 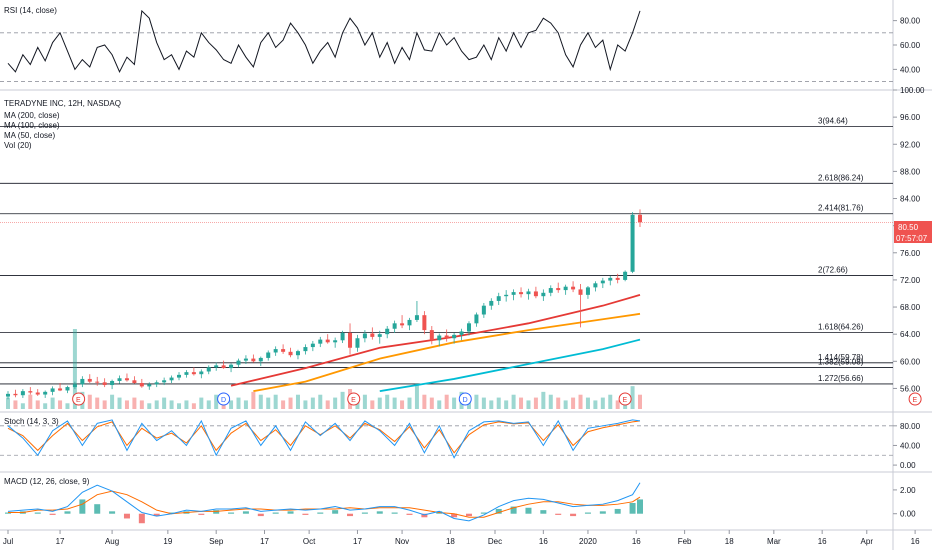 I want to click on ma100-legend: MA (100, close), so click(x=32, y=125).